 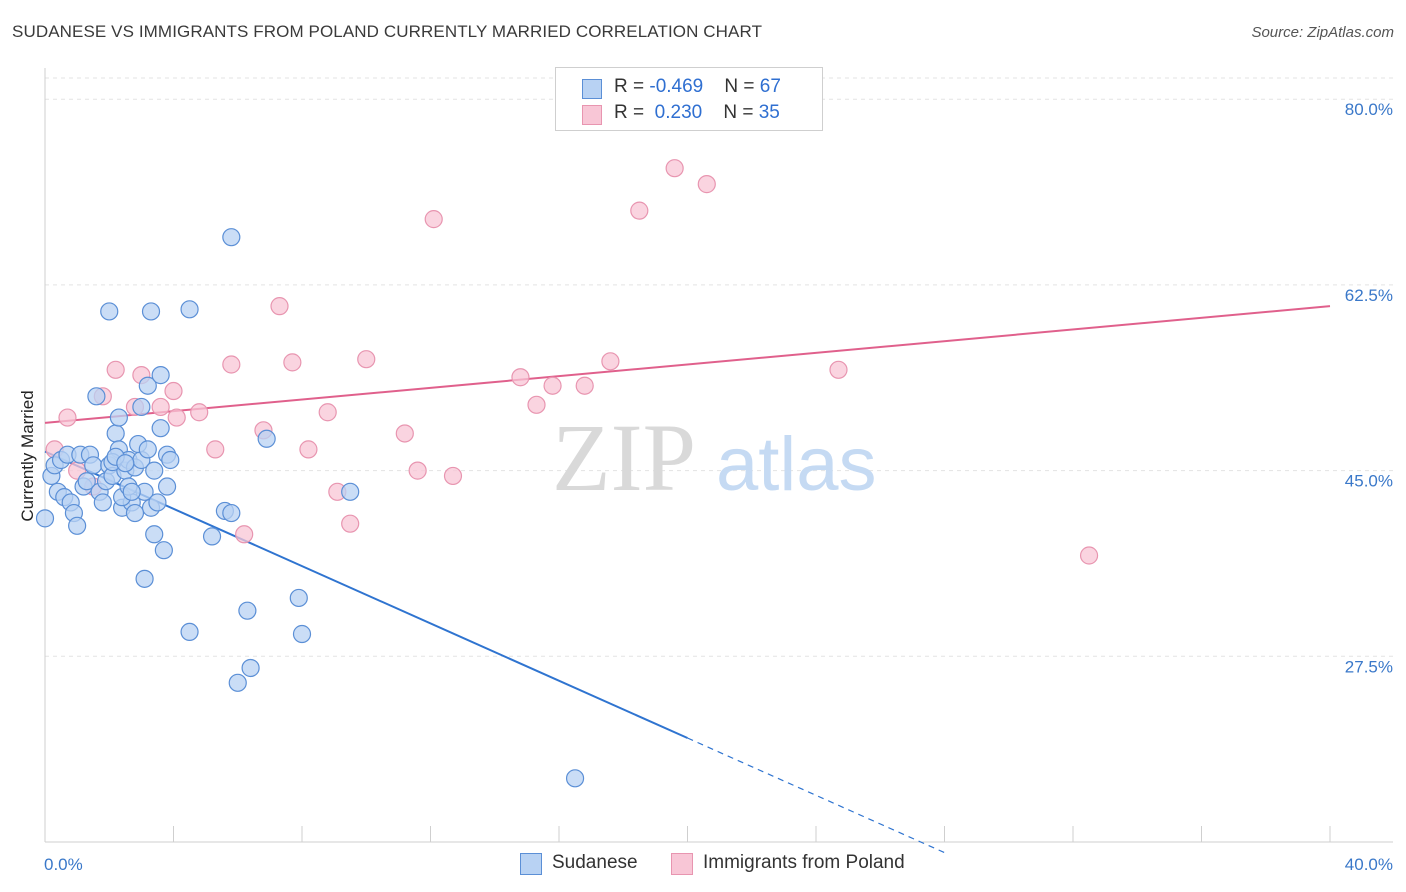 I want to click on x-tick-label: 0.0%, so click(x=63, y=864).